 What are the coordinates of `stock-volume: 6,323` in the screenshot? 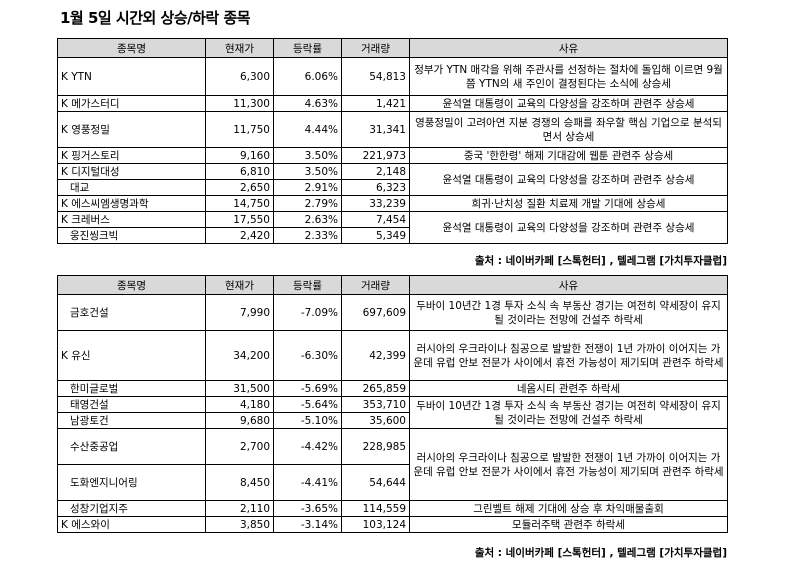 It's located at (375, 187).